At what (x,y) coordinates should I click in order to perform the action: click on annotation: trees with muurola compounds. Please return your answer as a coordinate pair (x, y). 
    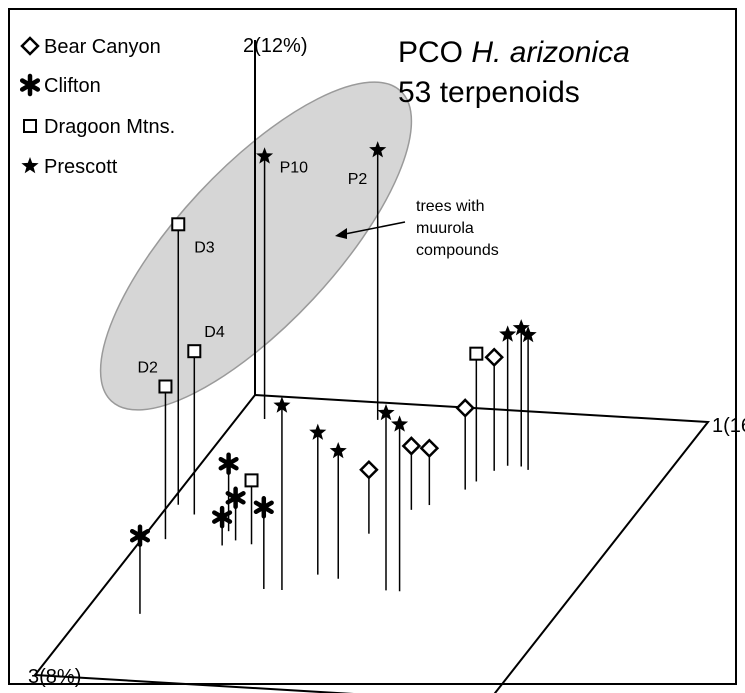
    Looking at the image, I should click on (457, 228).